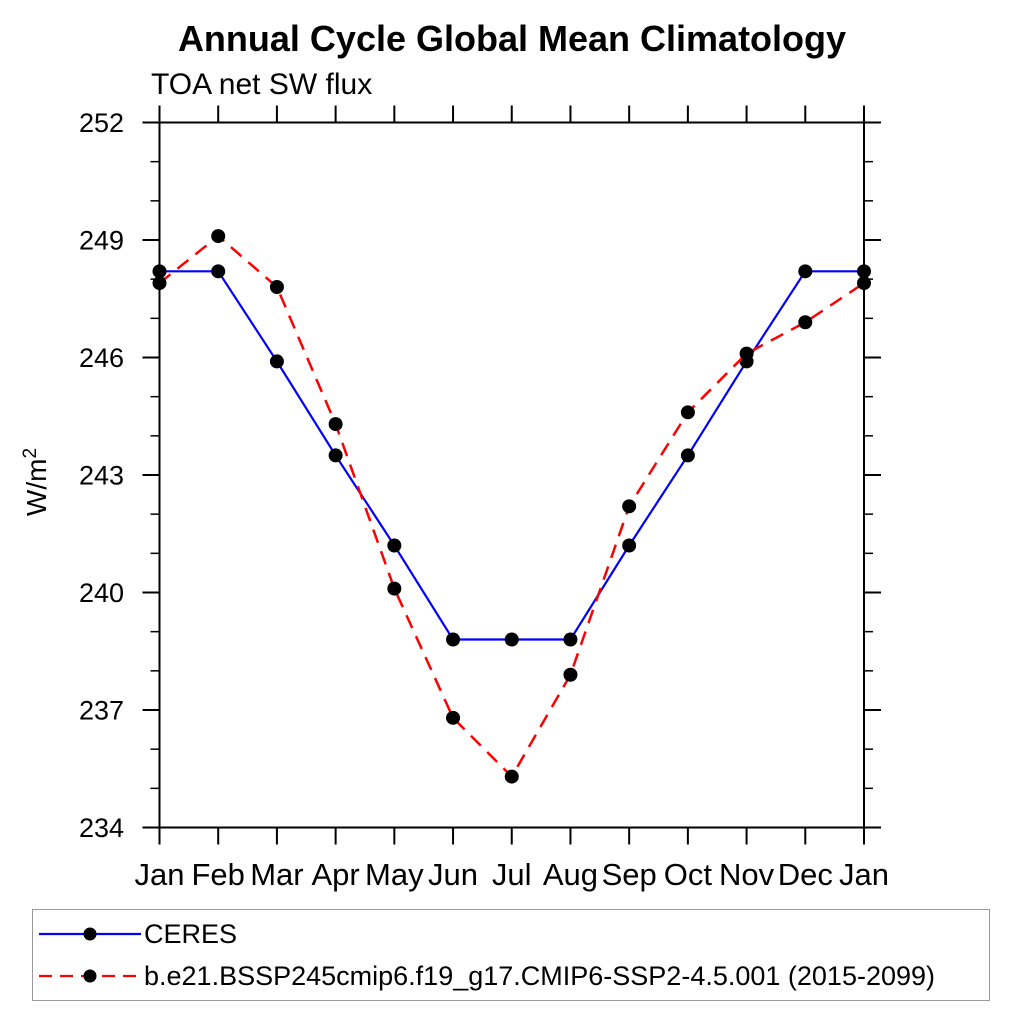 The height and width of the screenshot is (1024, 1024). What do you see at coordinates (629, 874) in the screenshot?
I see `svg-text: Sep` at bounding box center [629, 874].